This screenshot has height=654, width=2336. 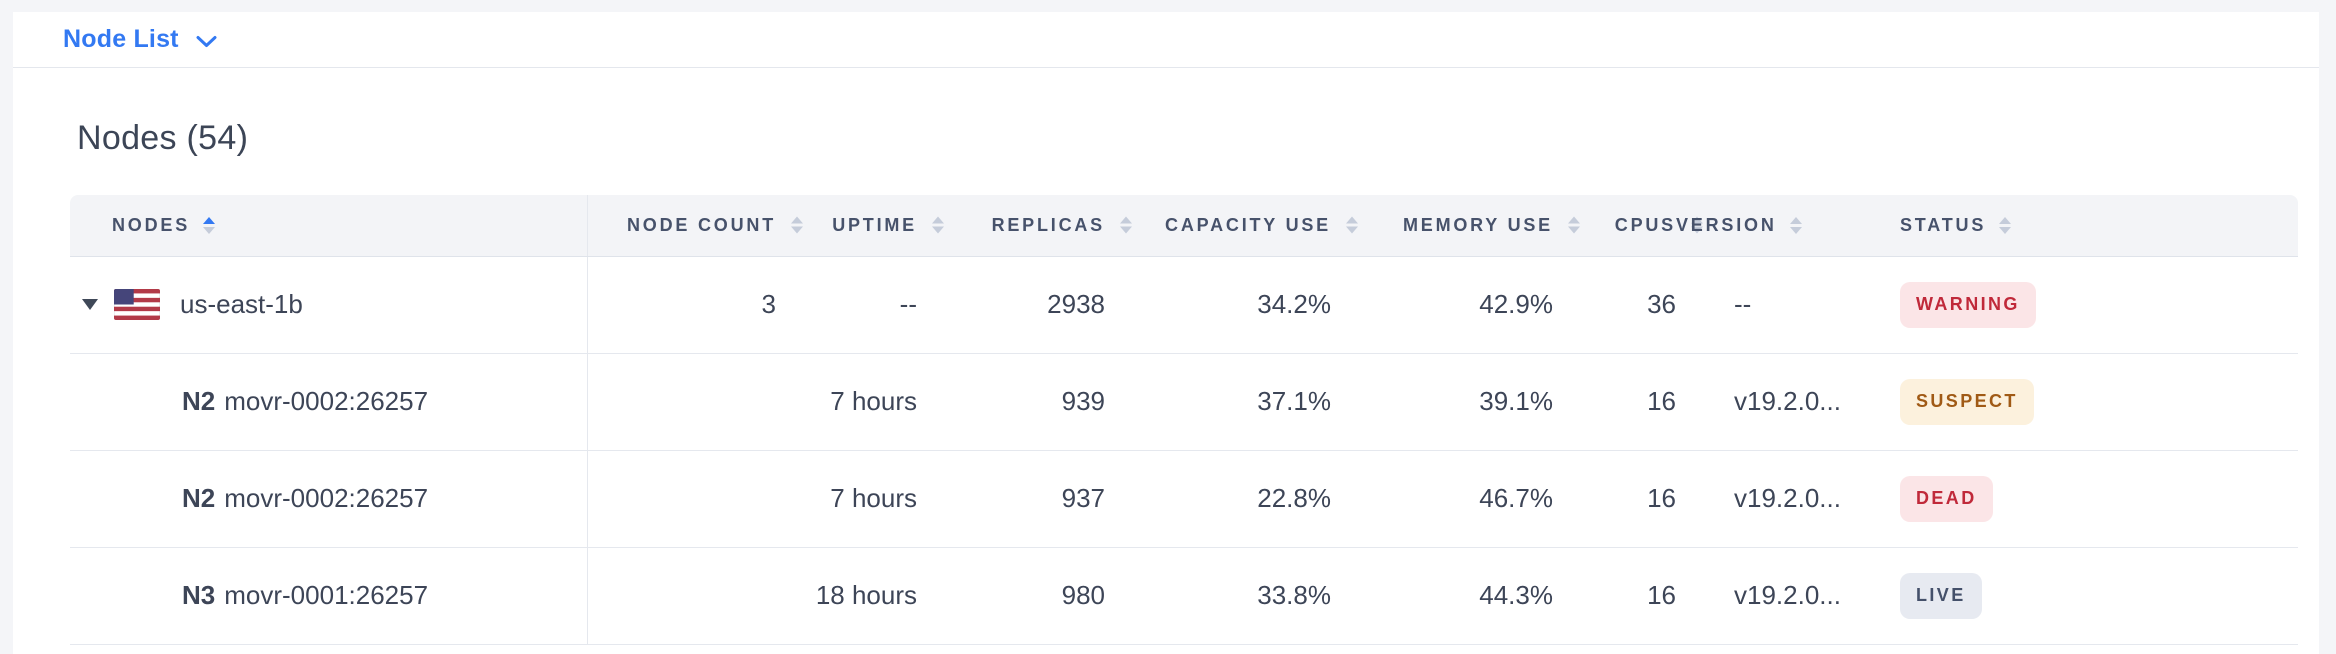 I want to click on node-name: us-east-1b, so click(x=241, y=304).